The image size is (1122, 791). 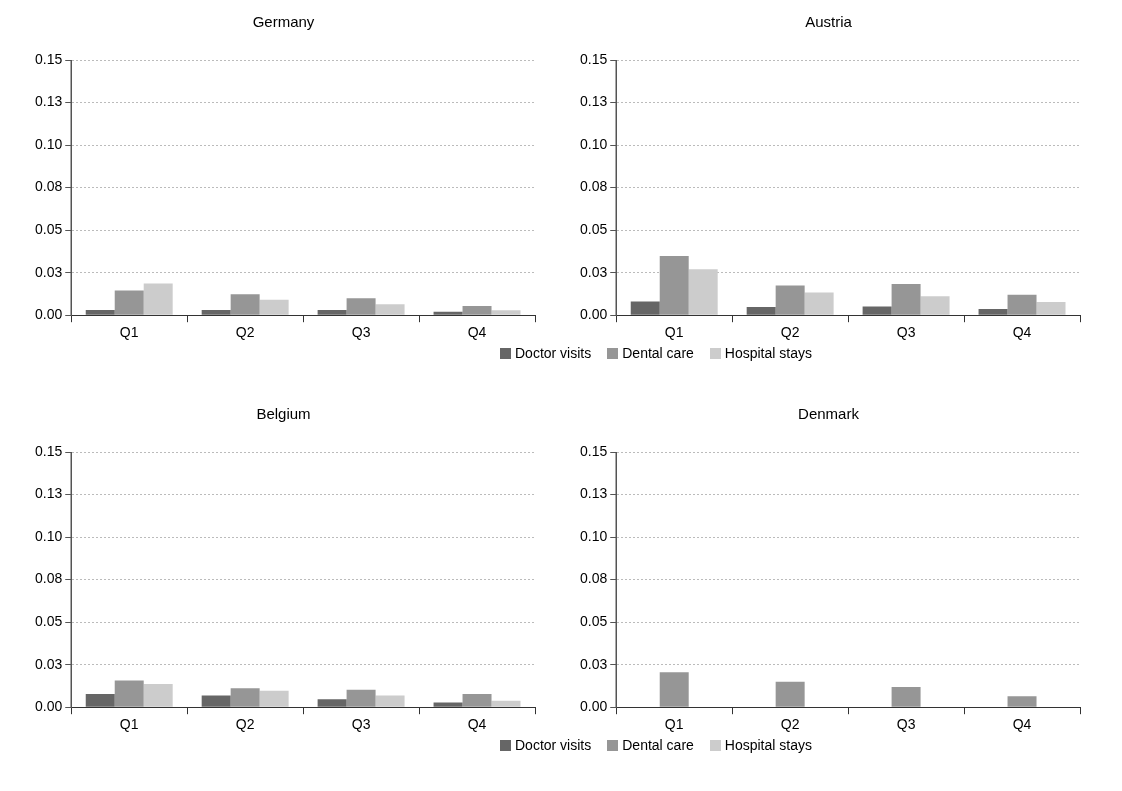 What do you see at coordinates (829, 414) in the screenshot?
I see `chart-title: Denmark` at bounding box center [829, 414].